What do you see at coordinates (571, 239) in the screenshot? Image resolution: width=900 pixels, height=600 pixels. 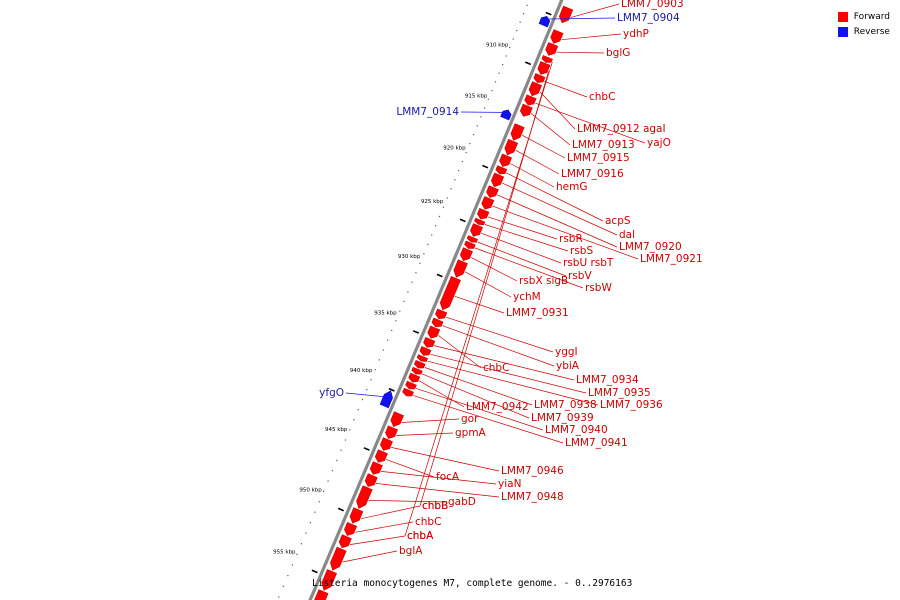 I see `gene-label: rsbR` at bounding box center [571, 239].